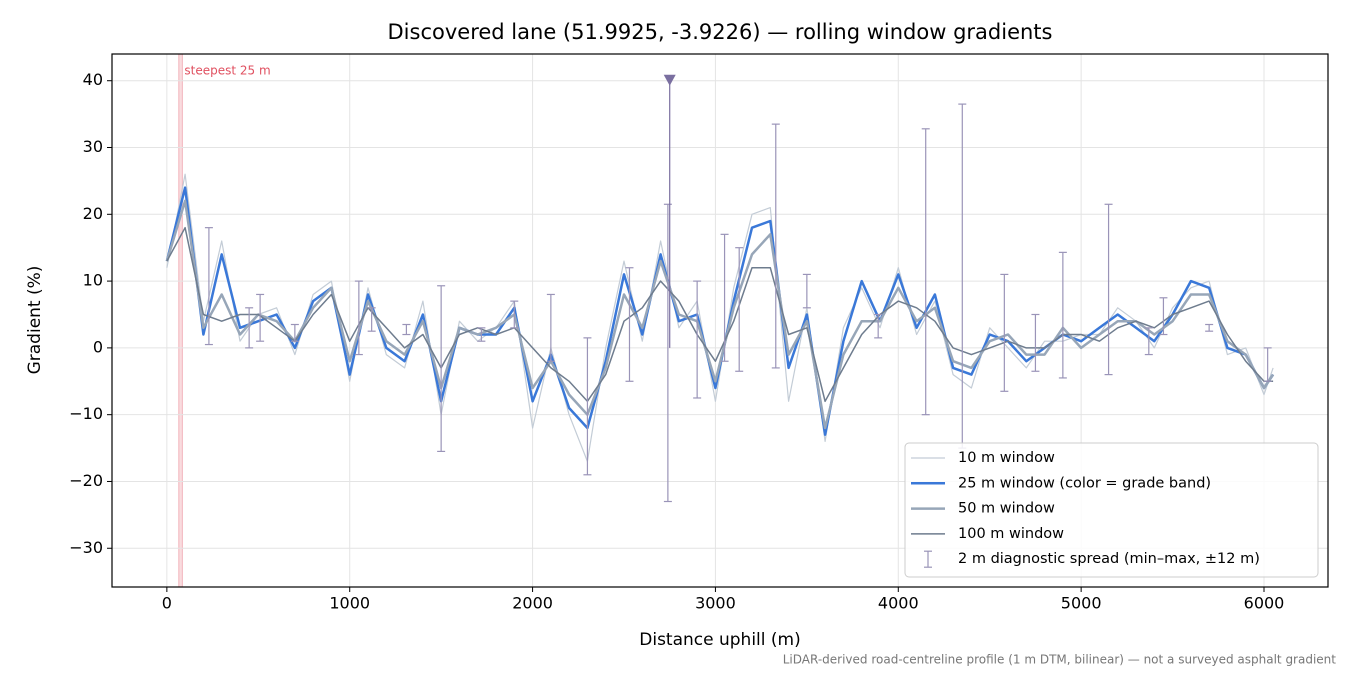 This screenshot has width=1350, height=679. I want to click on highlight-label: steepest 25 m, so click(227, 71).